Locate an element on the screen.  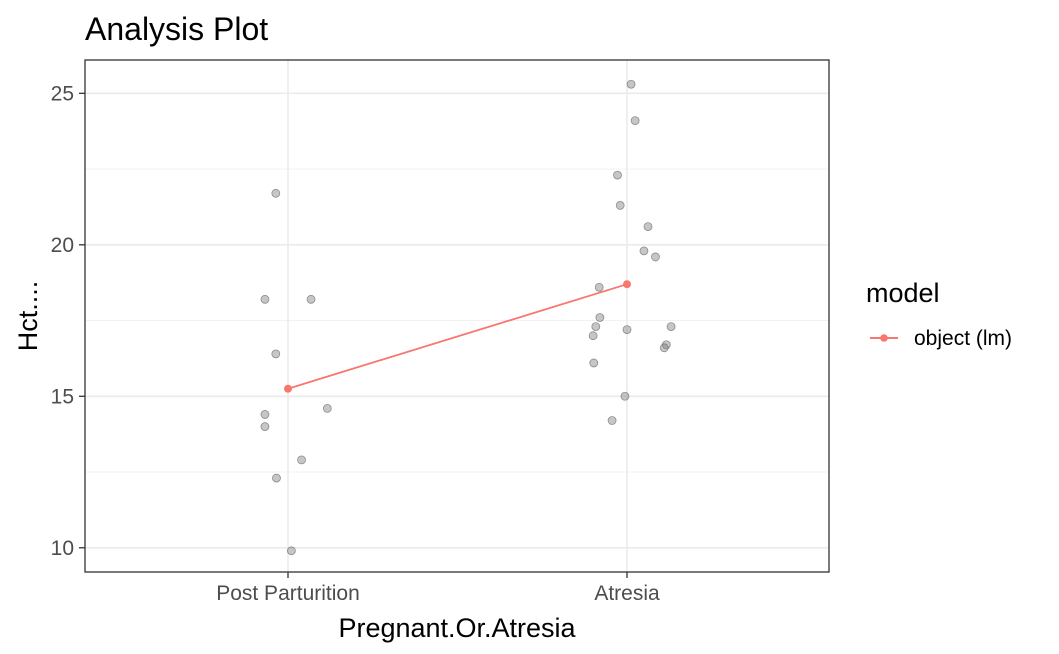
x-axis-title: Pregnant.Or.Atresia is located at coordinates (457, 628).